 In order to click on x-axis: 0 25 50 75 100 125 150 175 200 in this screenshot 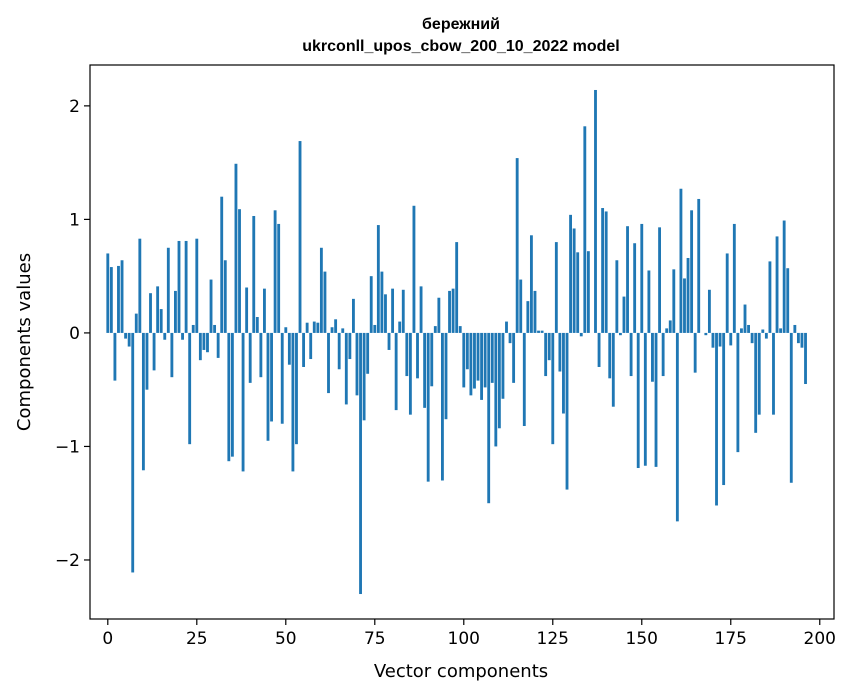, I will do `click(469, 634)`.